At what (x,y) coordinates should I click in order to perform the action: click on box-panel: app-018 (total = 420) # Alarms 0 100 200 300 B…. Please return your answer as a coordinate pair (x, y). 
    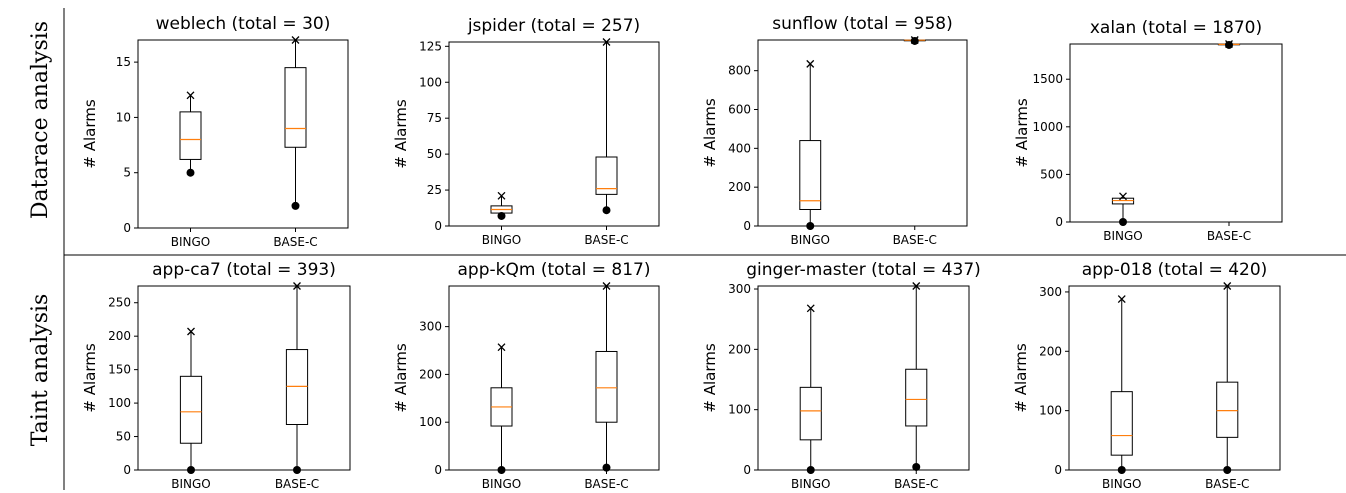
    Looking at the image, I should click on (1146, 375).